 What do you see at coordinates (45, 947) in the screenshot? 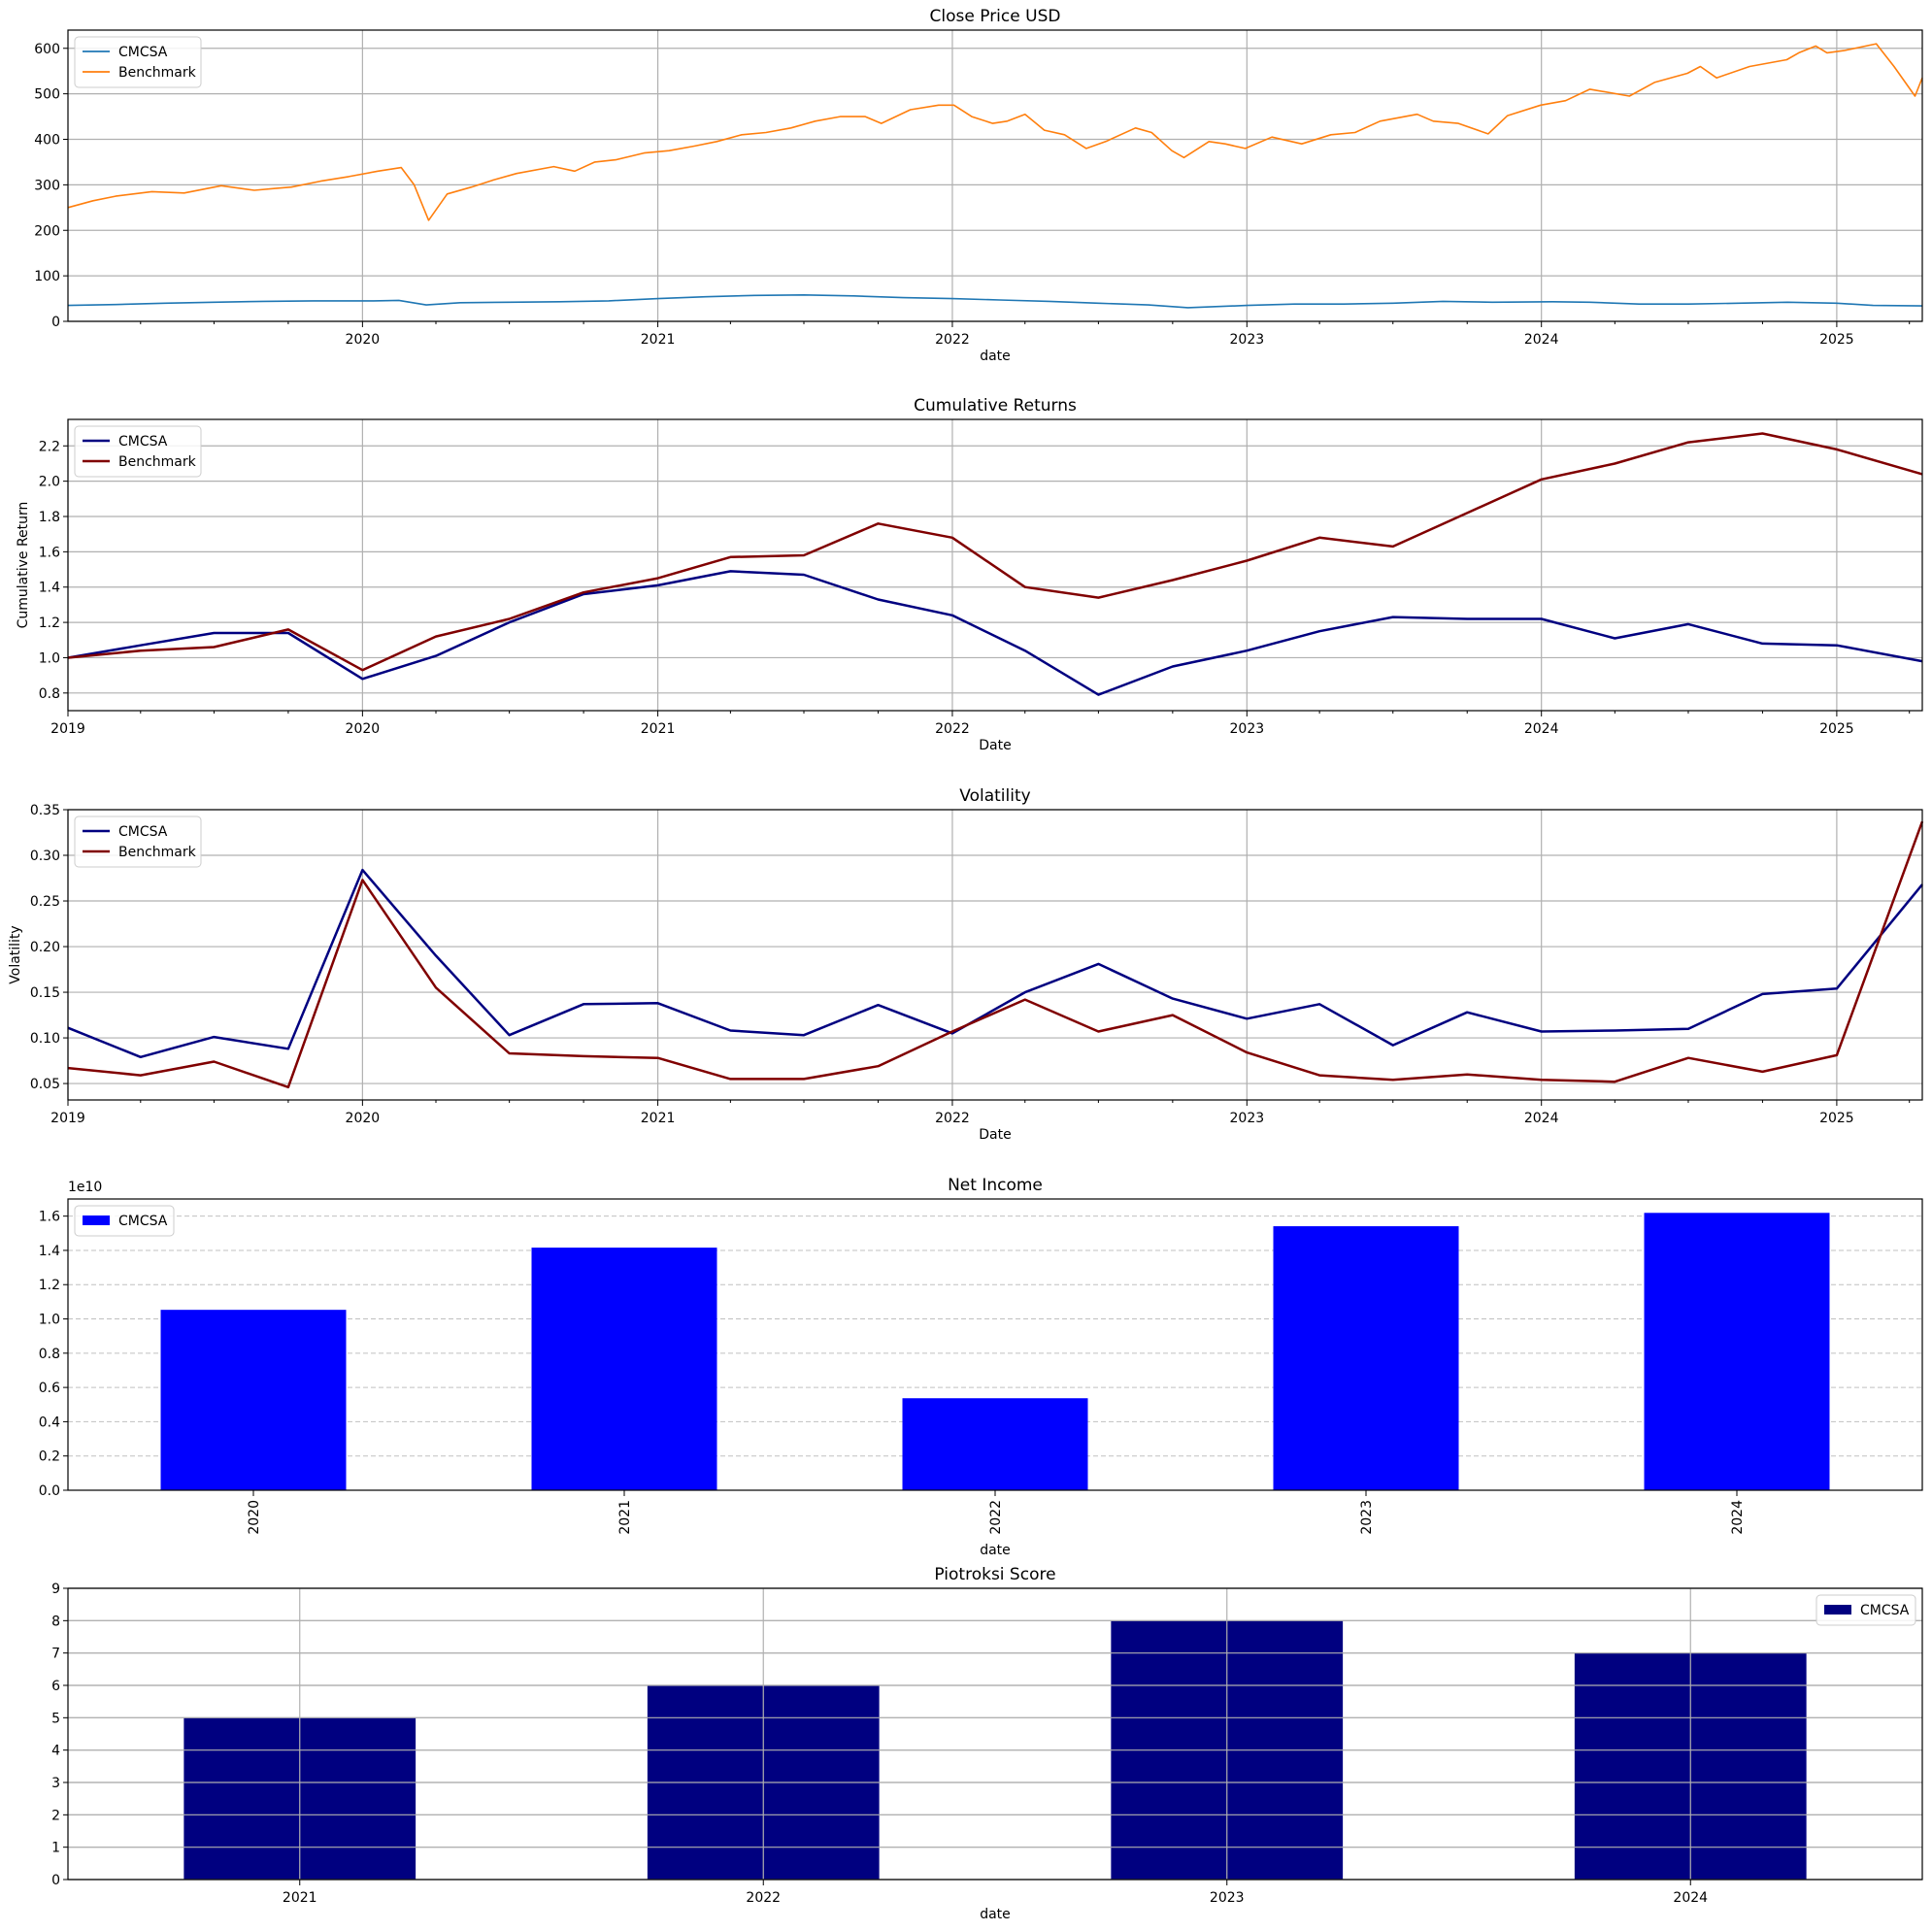
I see `y-tick-label: 0.20` at bounding box center [45, 947].